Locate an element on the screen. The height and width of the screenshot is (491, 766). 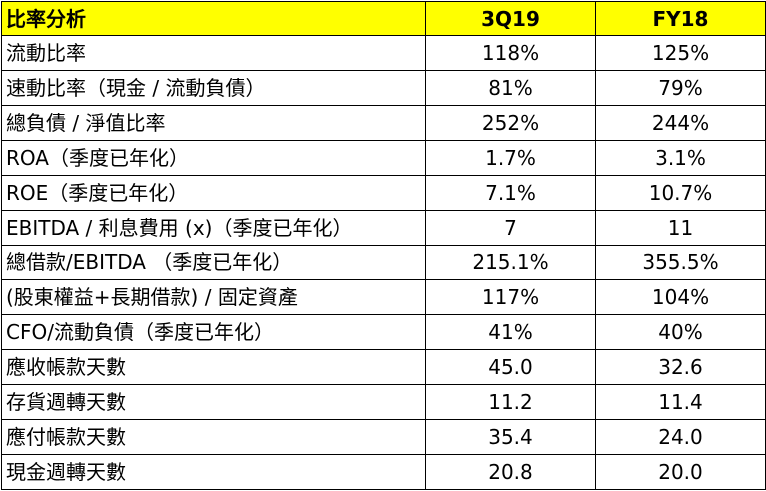
row-fy18-cell: 24.0 is located at coordinates (680, 437).